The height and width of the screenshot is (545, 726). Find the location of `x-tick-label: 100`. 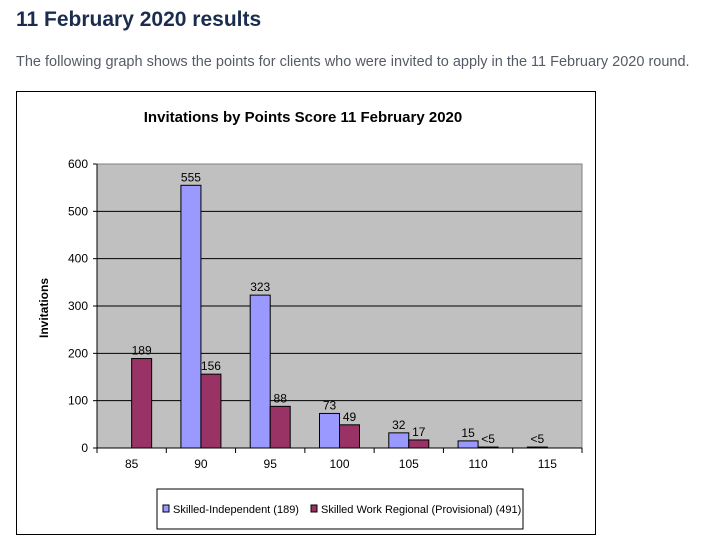

x-tick-label: 100 is located at coordinates (339, 464).